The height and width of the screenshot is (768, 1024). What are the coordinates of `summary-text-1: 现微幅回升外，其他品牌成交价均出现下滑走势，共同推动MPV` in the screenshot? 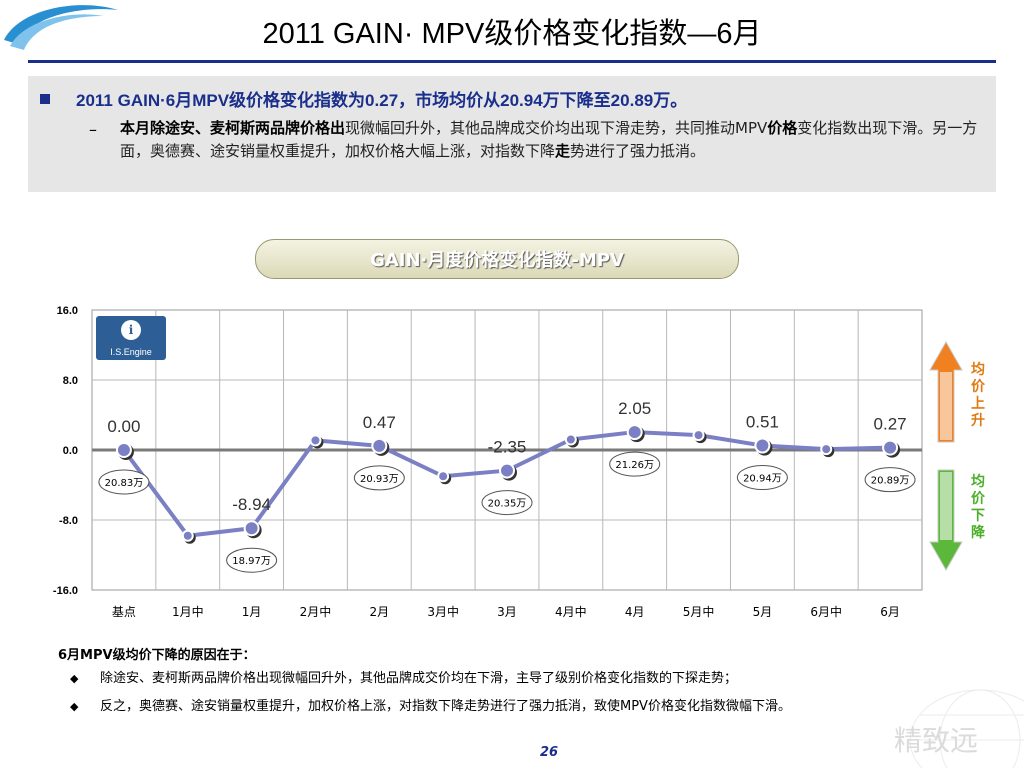 It's located at (556, 128).